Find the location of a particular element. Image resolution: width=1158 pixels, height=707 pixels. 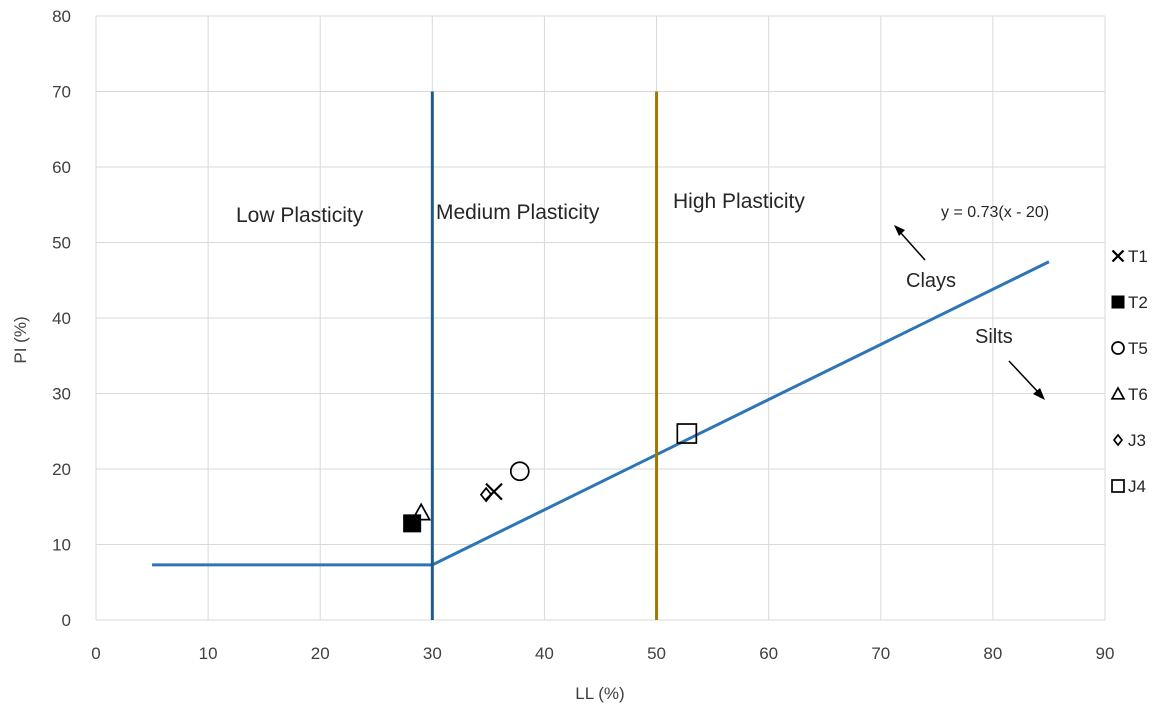

x-tick-label: 50 is located at coordinates (656, 653).